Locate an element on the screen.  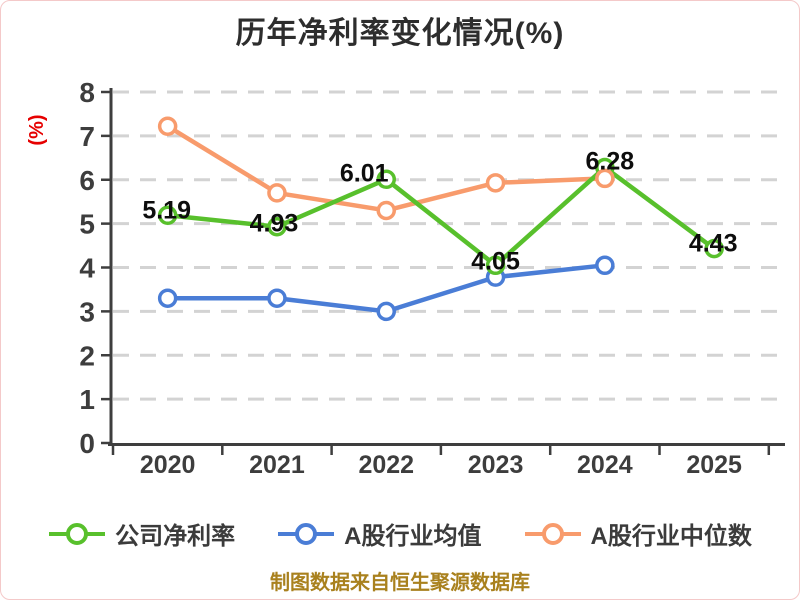
data-point-2-2022 is located at coordinates (386, 210).